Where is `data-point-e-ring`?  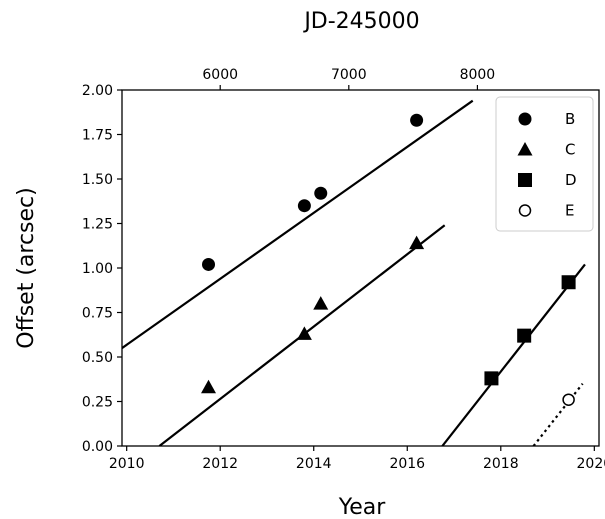
data-point-e-ring is located at coordinates (568, 399).